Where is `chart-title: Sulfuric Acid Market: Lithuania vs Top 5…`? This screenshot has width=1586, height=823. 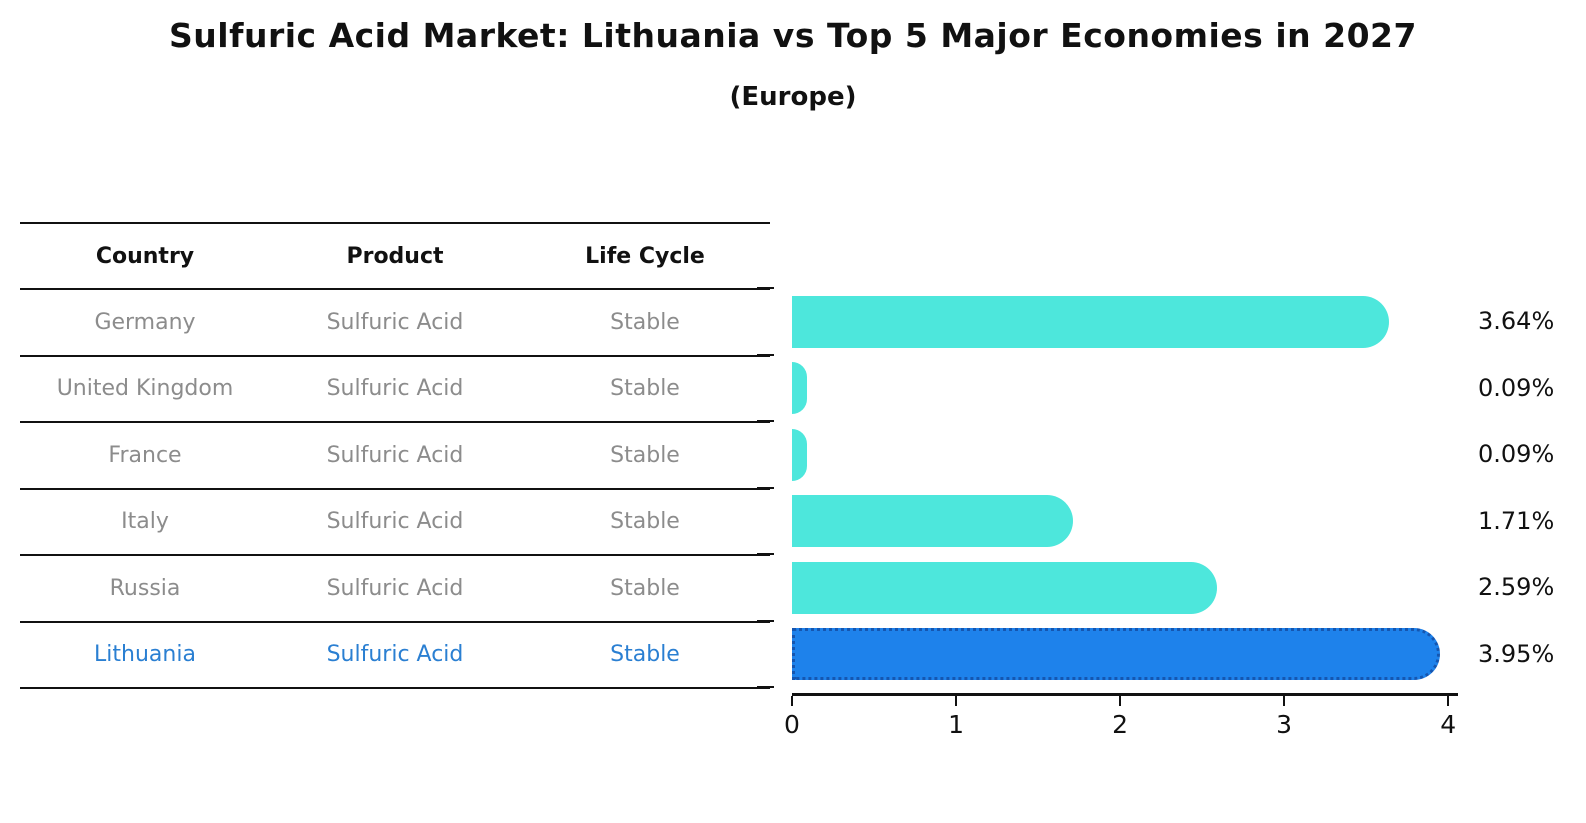 chart-title: Sulfuric Acid Market: Lithuania vs Top 5… is located at coordinates (793, 35).